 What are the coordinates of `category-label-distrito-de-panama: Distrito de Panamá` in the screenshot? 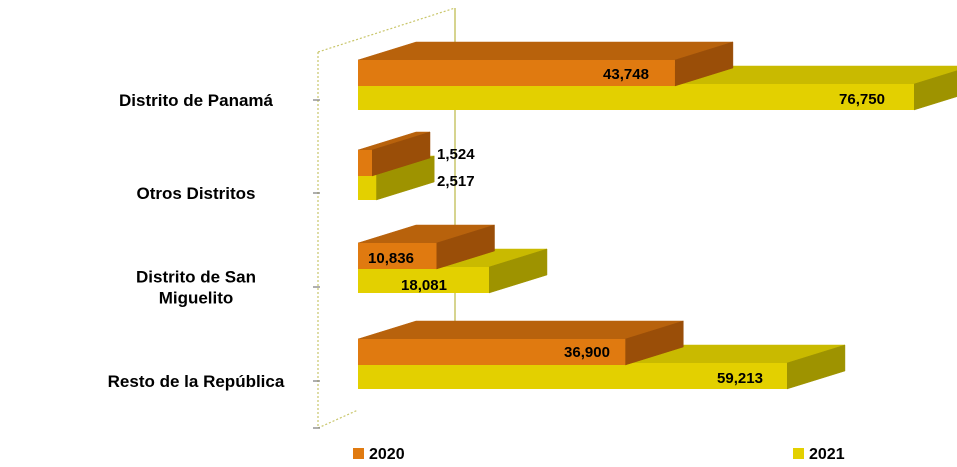 It's located at (196, 100).